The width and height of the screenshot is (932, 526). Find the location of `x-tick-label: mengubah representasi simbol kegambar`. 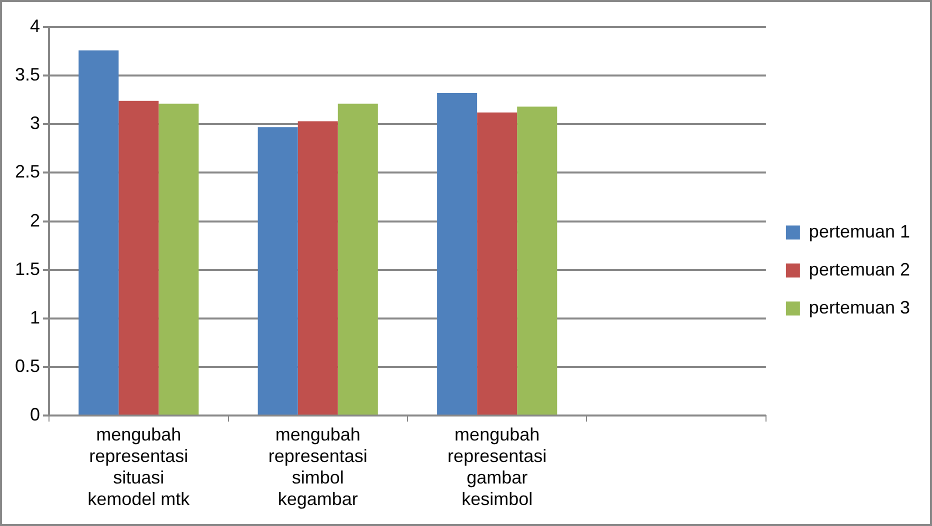

x-tick-label: mengubah representasi simbol kegambar is located at coordinates (318, 467).